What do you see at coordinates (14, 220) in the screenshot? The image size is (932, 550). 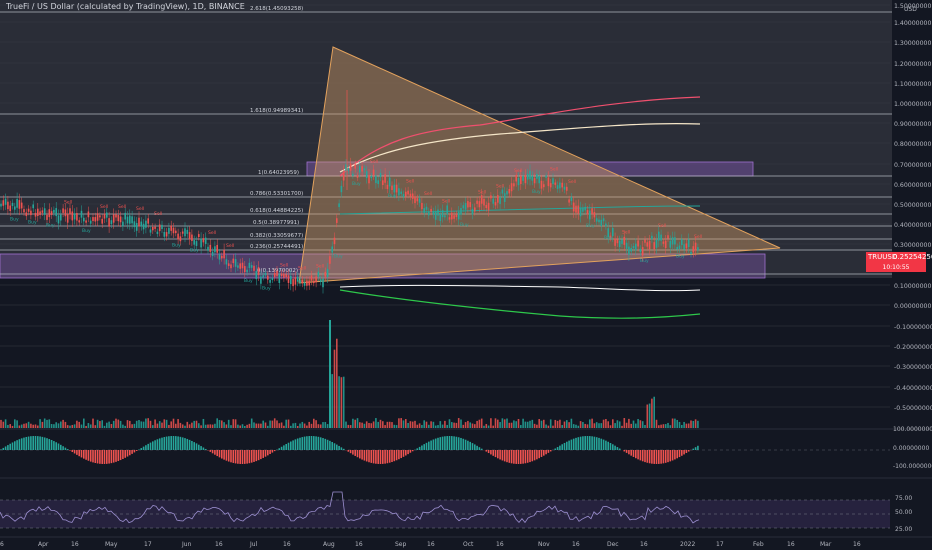 I see `buy-signal: Buy` at bounding box center [14, 220].